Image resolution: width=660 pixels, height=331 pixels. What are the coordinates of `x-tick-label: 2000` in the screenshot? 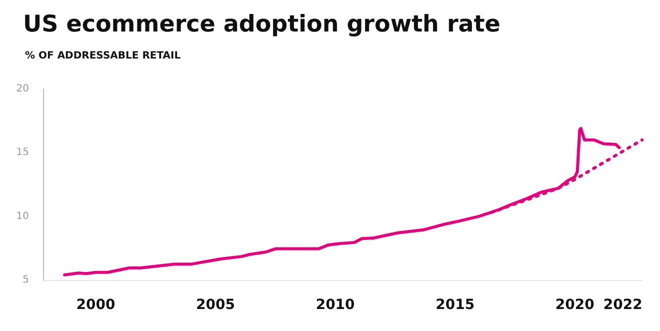 It's located at (96, 305).